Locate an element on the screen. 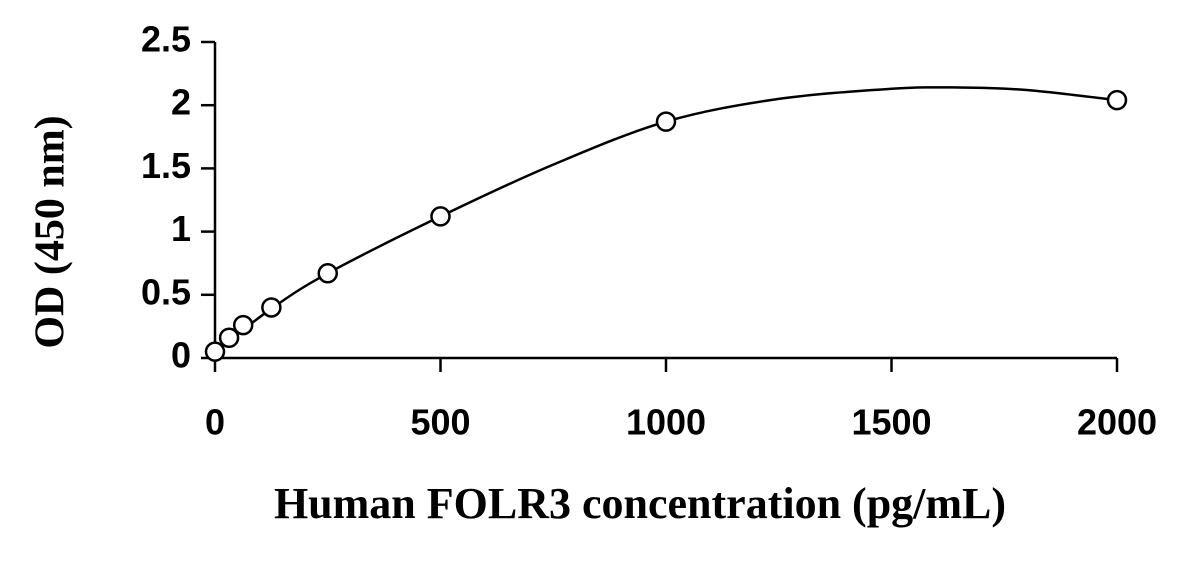 The height and width of the screenshot is (562, 1191). y-tick-label: 2.5 is located at coordinates (166, 39).